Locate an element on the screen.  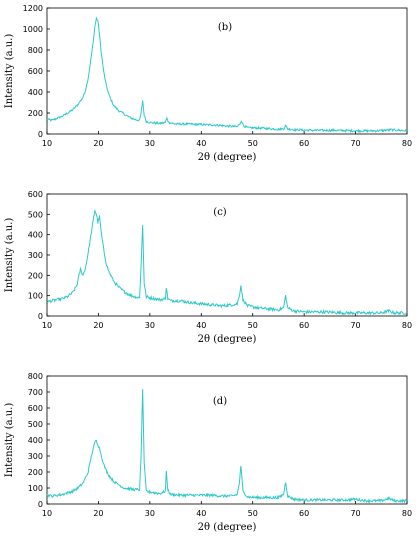
panel-label: (d) is located at coordinates (220, 401).